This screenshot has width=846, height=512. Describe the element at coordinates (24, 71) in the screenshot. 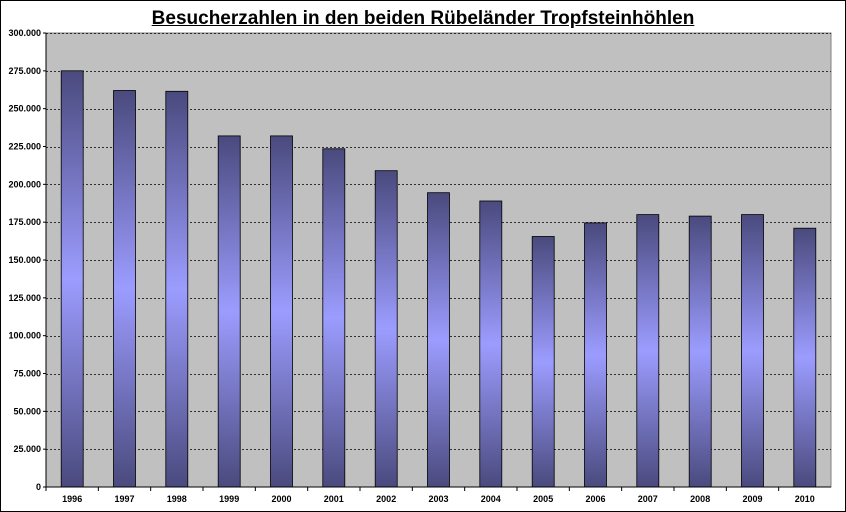

I see `y-tick-label-11: 275.000` at that location.